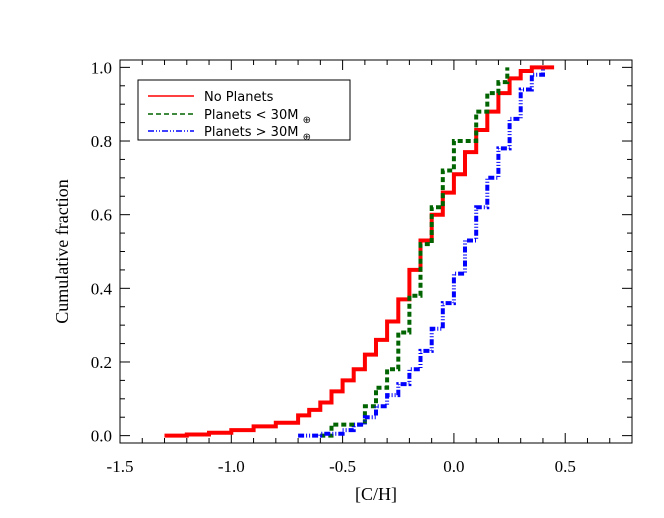 The height and width of the screenshot is (518, 664). Describe the element at coordinates (376, 494) in the screenshot. I see `x-axis-label: [C/H]` at that location.